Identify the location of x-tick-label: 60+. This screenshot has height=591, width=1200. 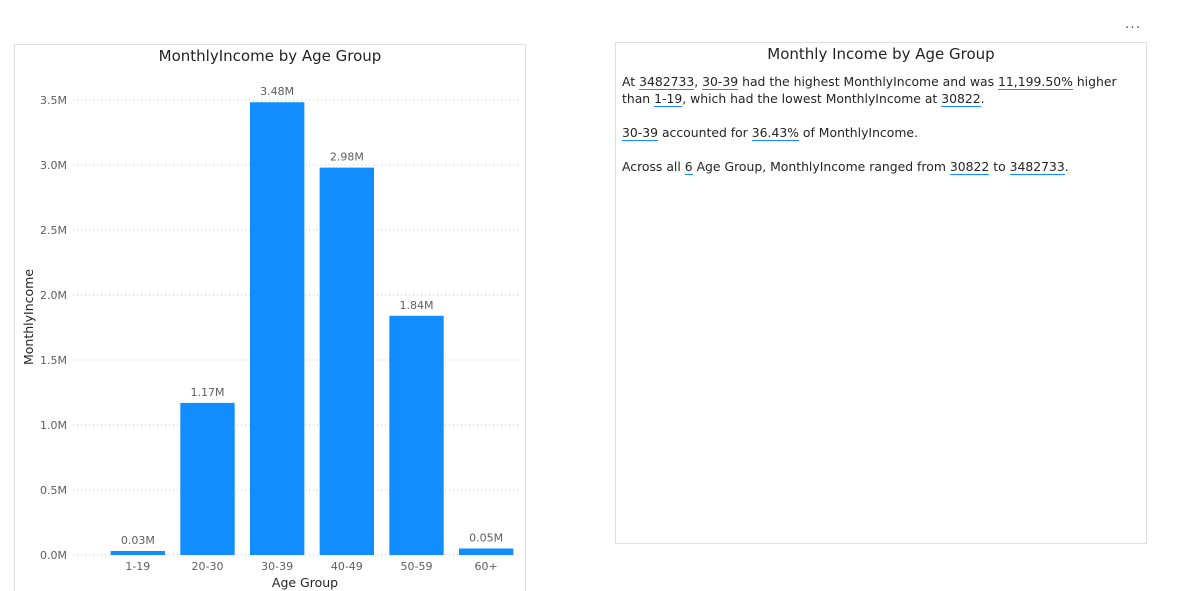
(486, 566).